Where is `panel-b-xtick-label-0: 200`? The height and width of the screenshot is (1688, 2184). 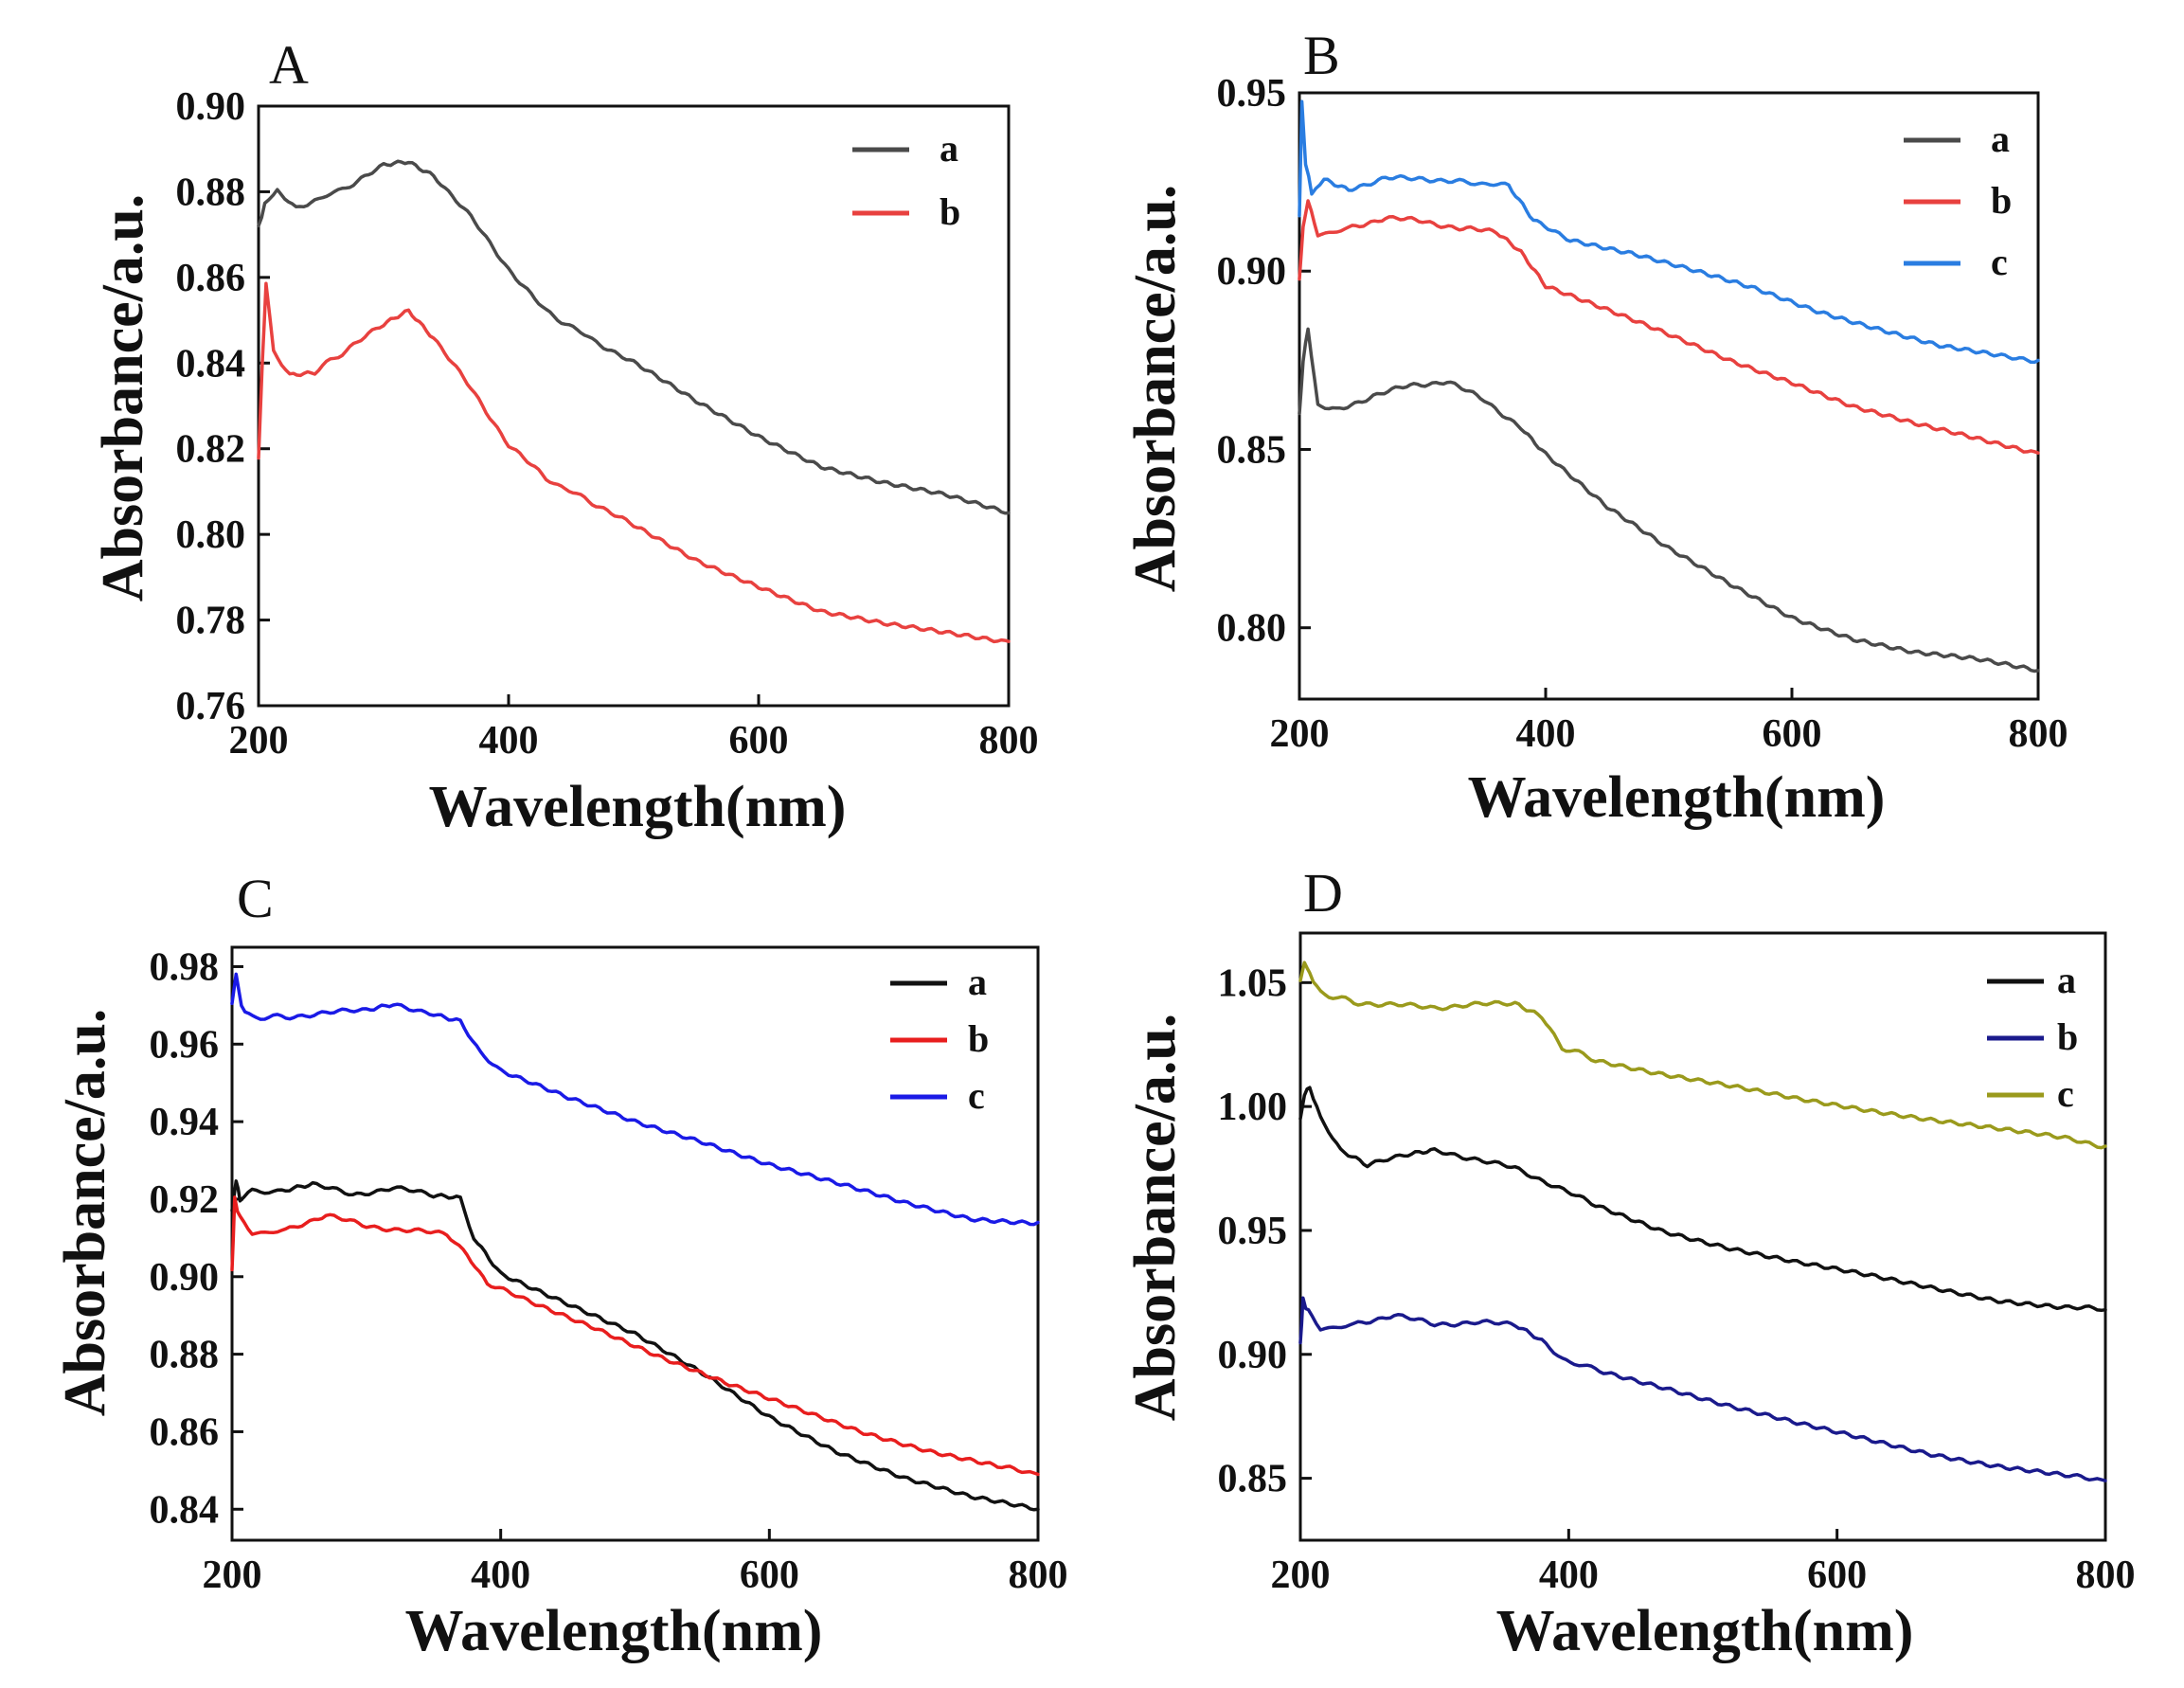 panel-b-xtick-label-0: 200 is located at coordinates (1300, 734).